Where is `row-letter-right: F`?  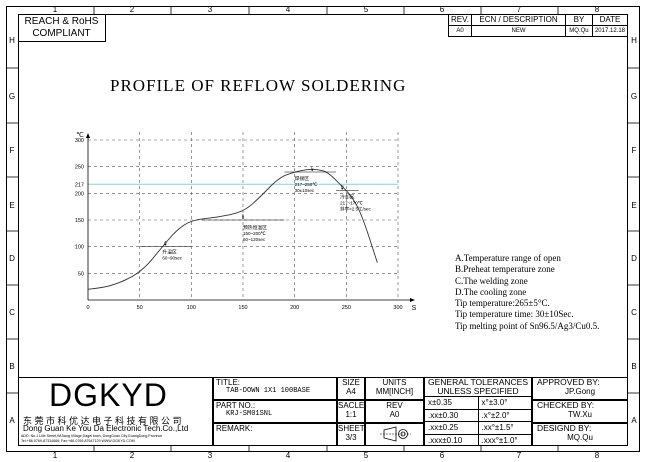 row-letter-right: F is located at coordinates (634, 150).